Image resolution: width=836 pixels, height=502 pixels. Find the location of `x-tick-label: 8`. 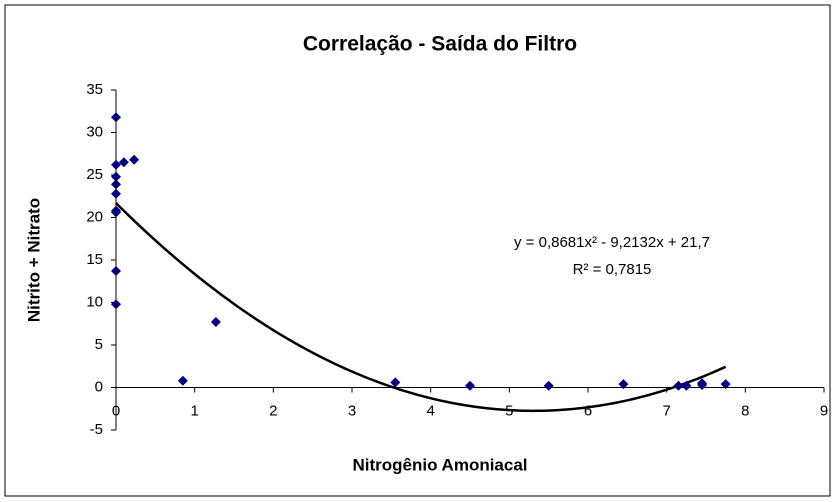

x-tick-label: 8 is located at coordinates (745, 410).